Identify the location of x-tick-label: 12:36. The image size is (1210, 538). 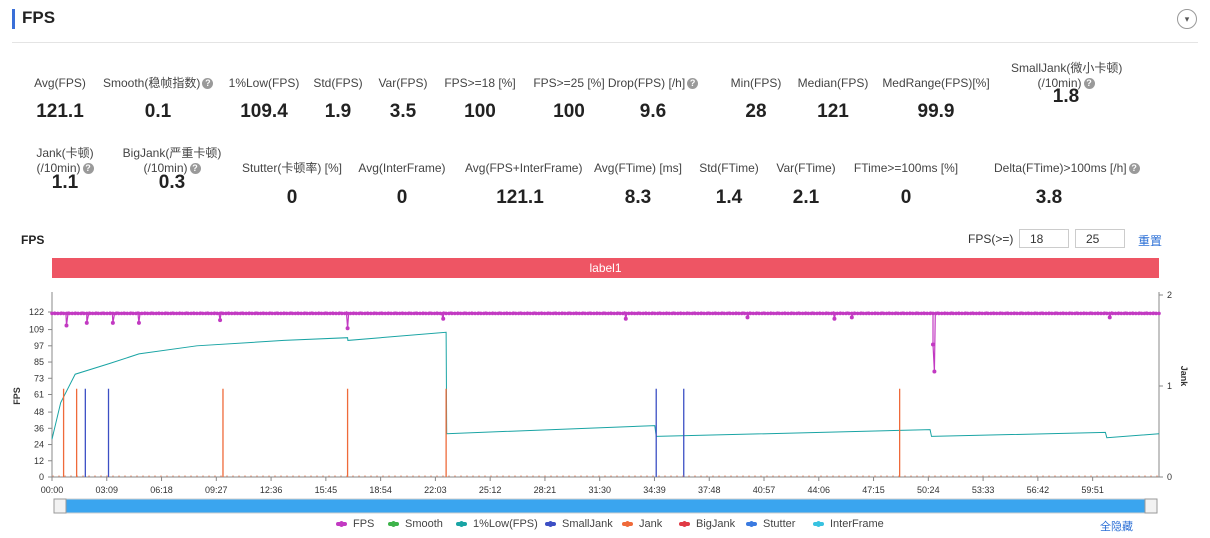
(271, 490).